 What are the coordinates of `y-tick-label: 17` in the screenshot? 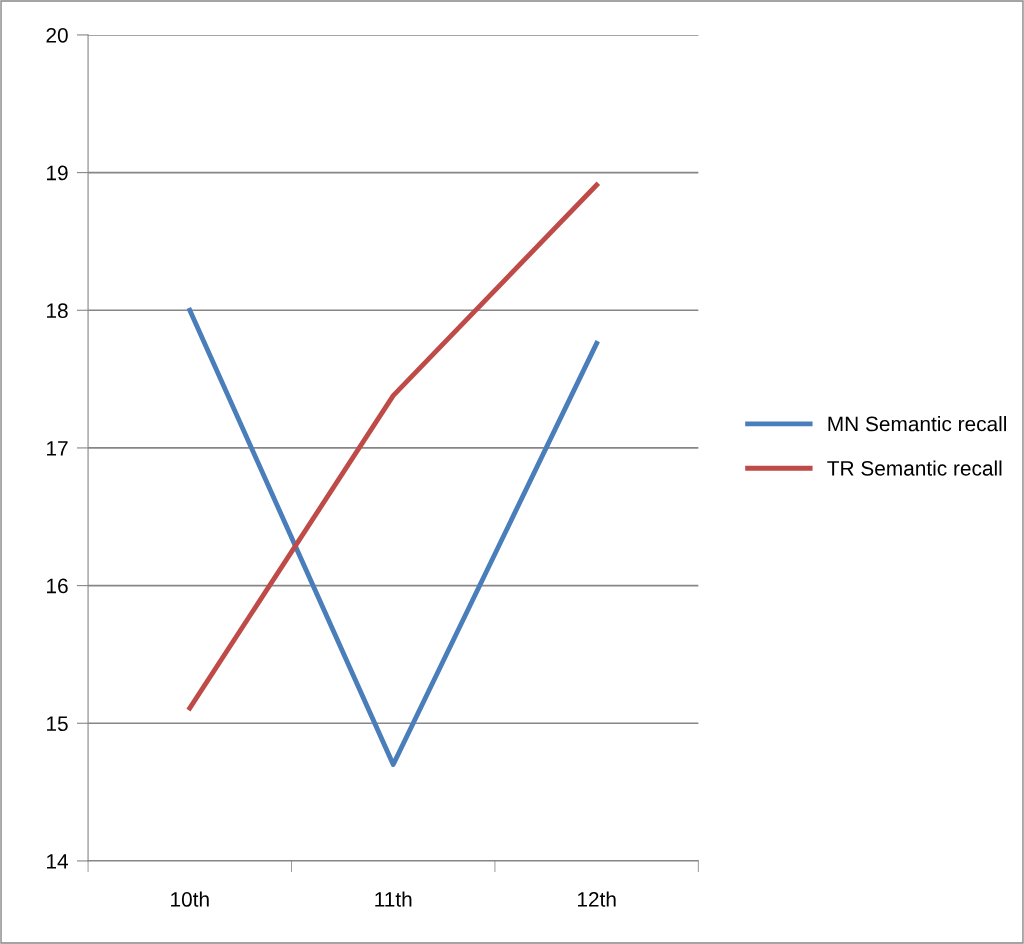 It's located at (57, 448).